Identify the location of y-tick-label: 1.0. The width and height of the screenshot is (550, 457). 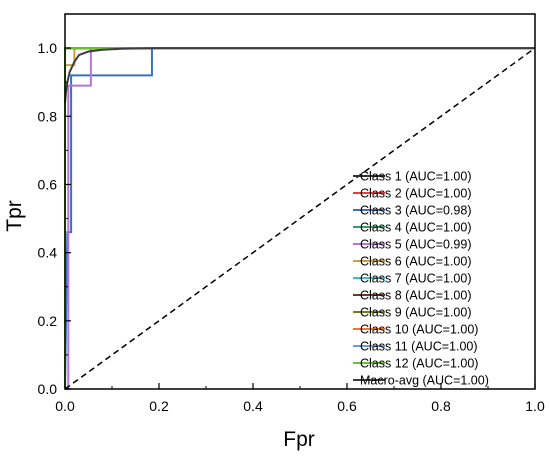
(48, 48).